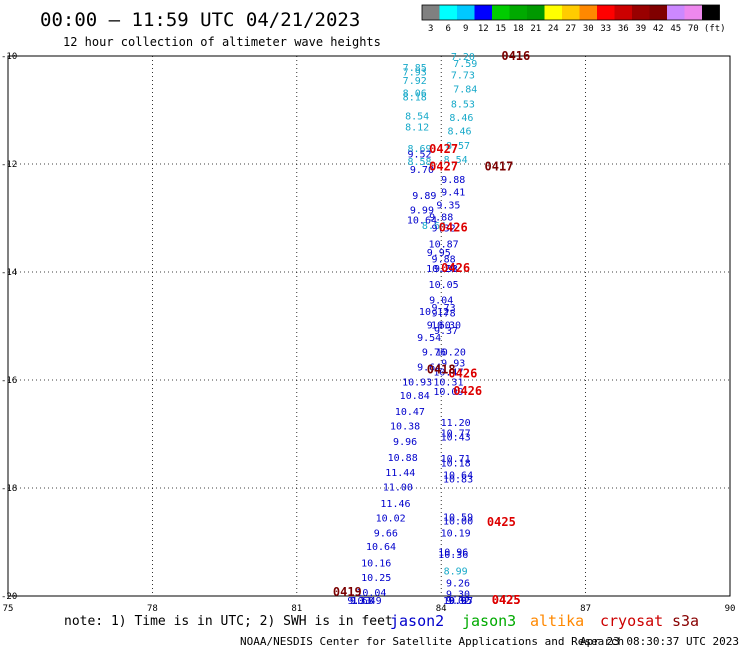  I want to click on x-tick-label: 90, so click(730, 609).